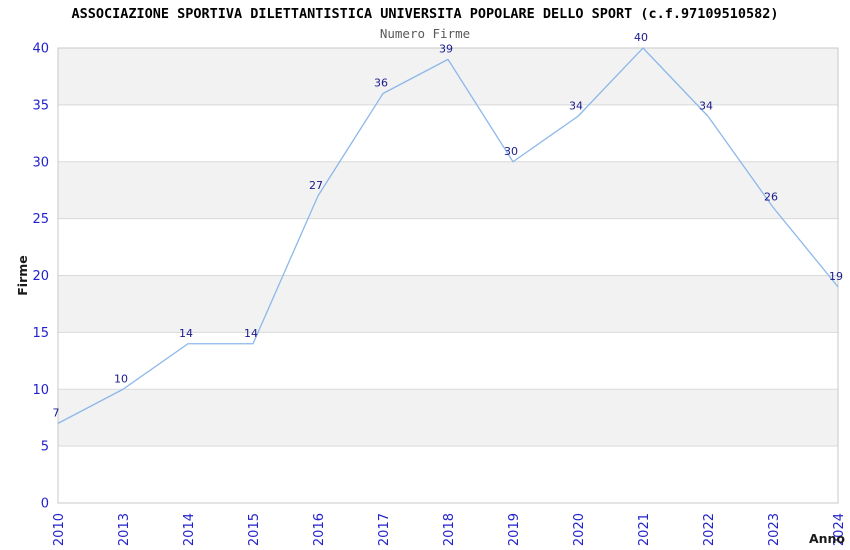 This screenshot has width=850, height=550. Describe the element at coordinates (40, 276) in the screenshot. I see `y-tick-label: 20` at that location.